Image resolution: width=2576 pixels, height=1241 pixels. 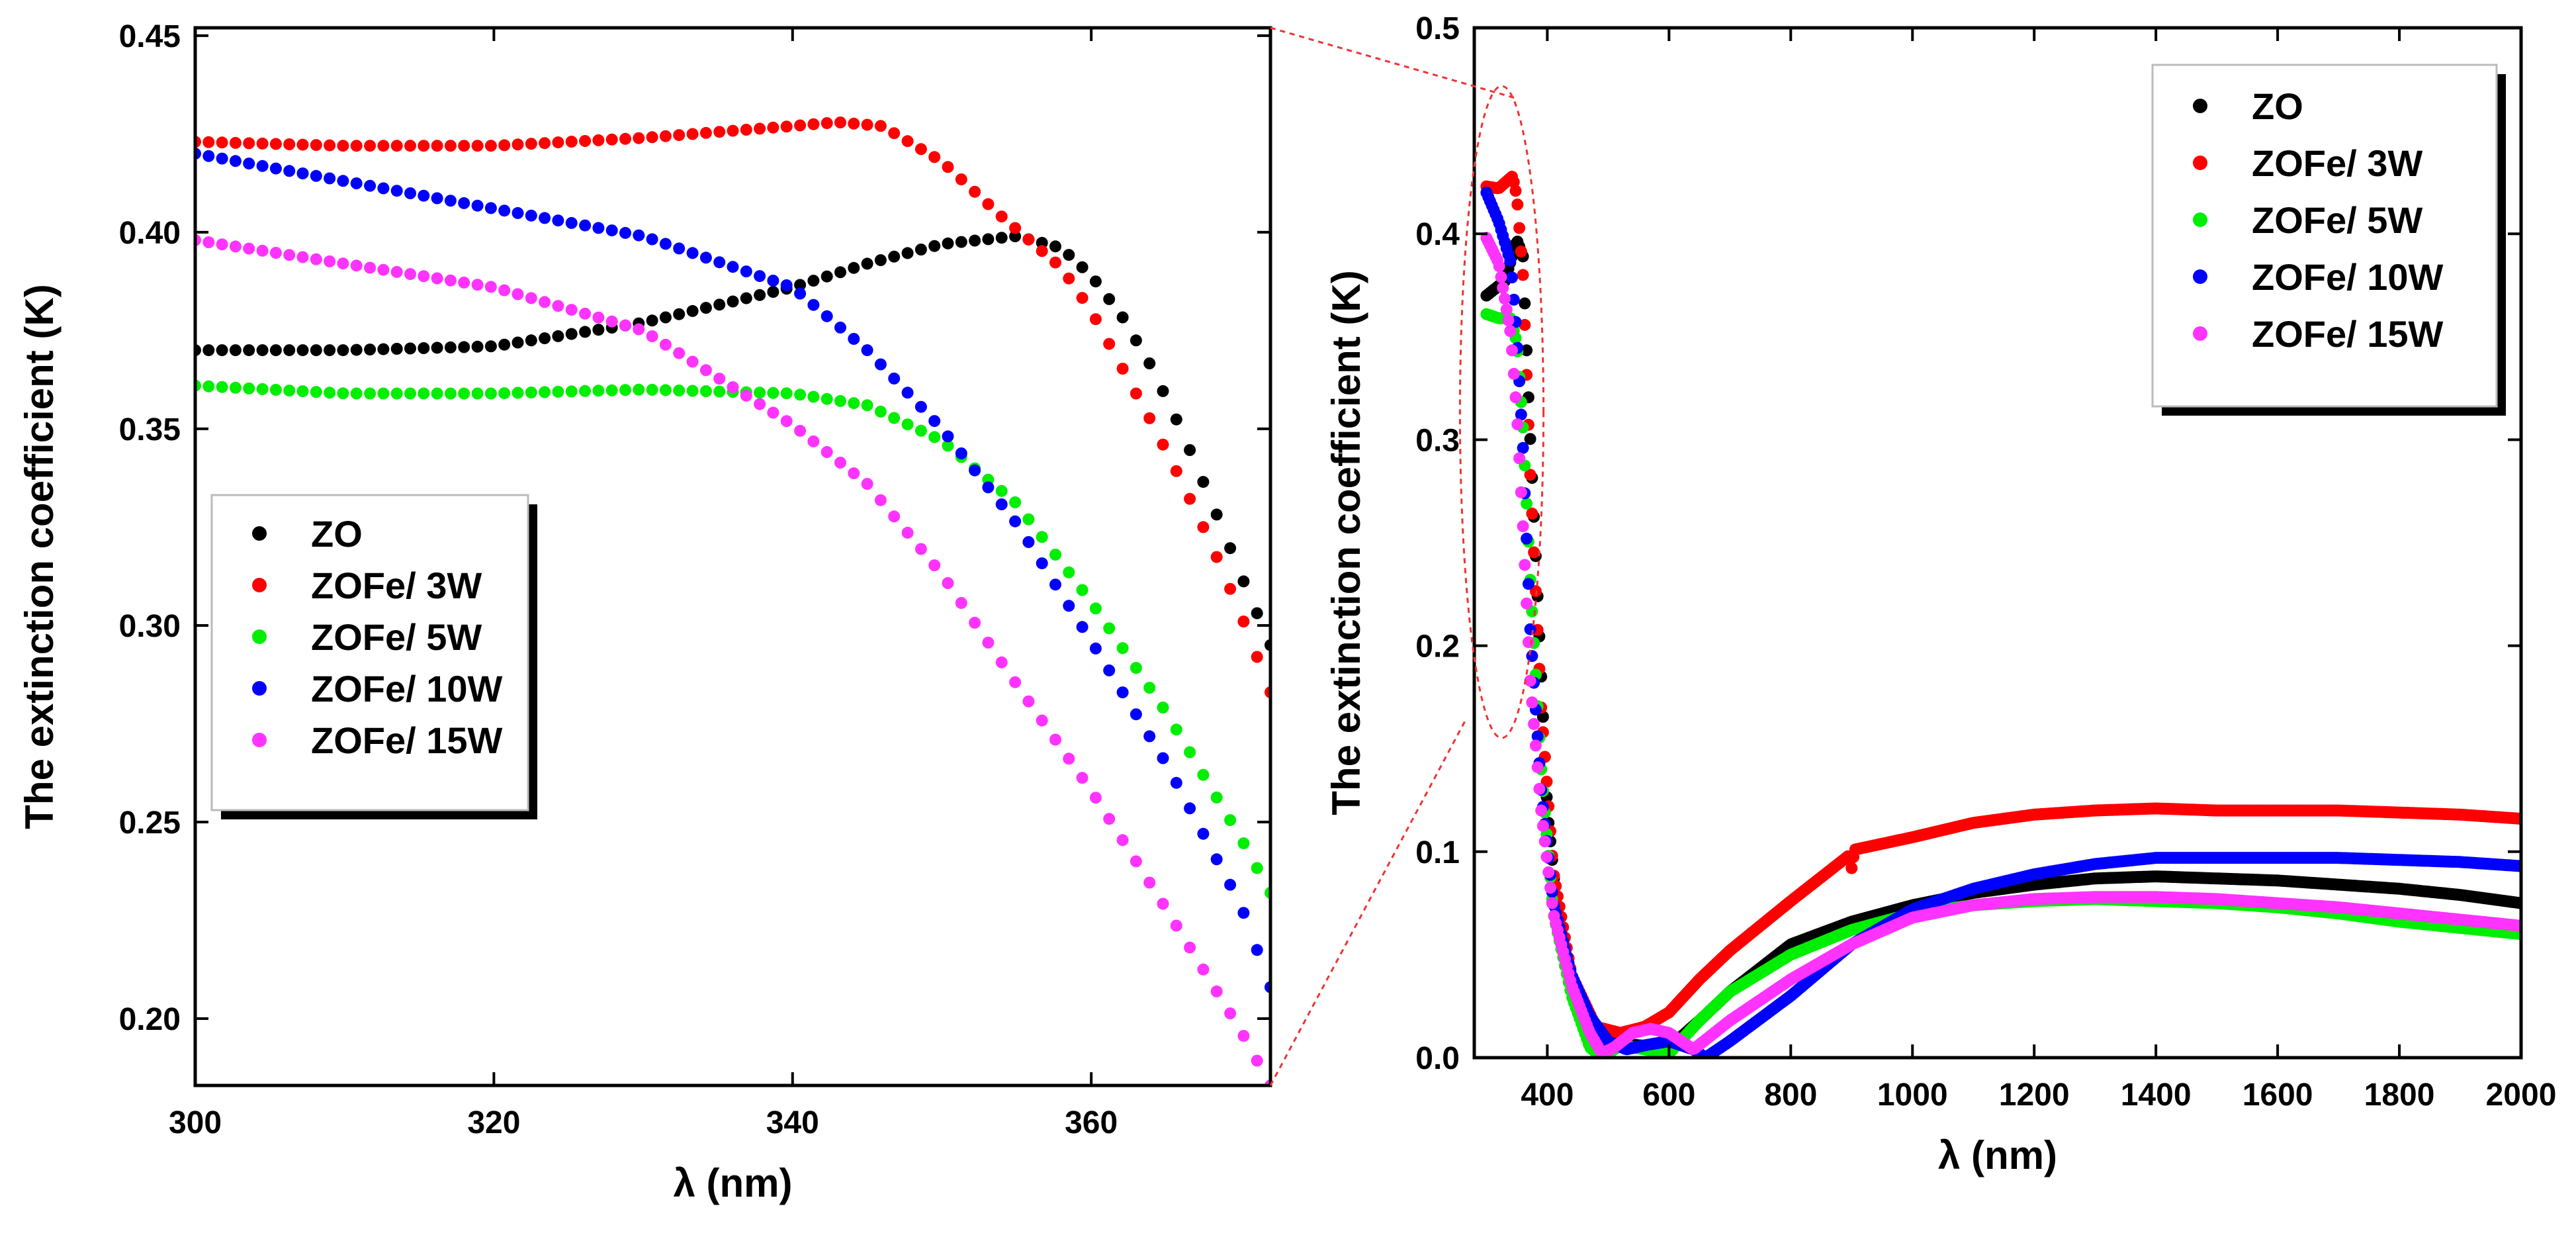 I want to click on full-legend-marker, so click(x=2200, y=334).